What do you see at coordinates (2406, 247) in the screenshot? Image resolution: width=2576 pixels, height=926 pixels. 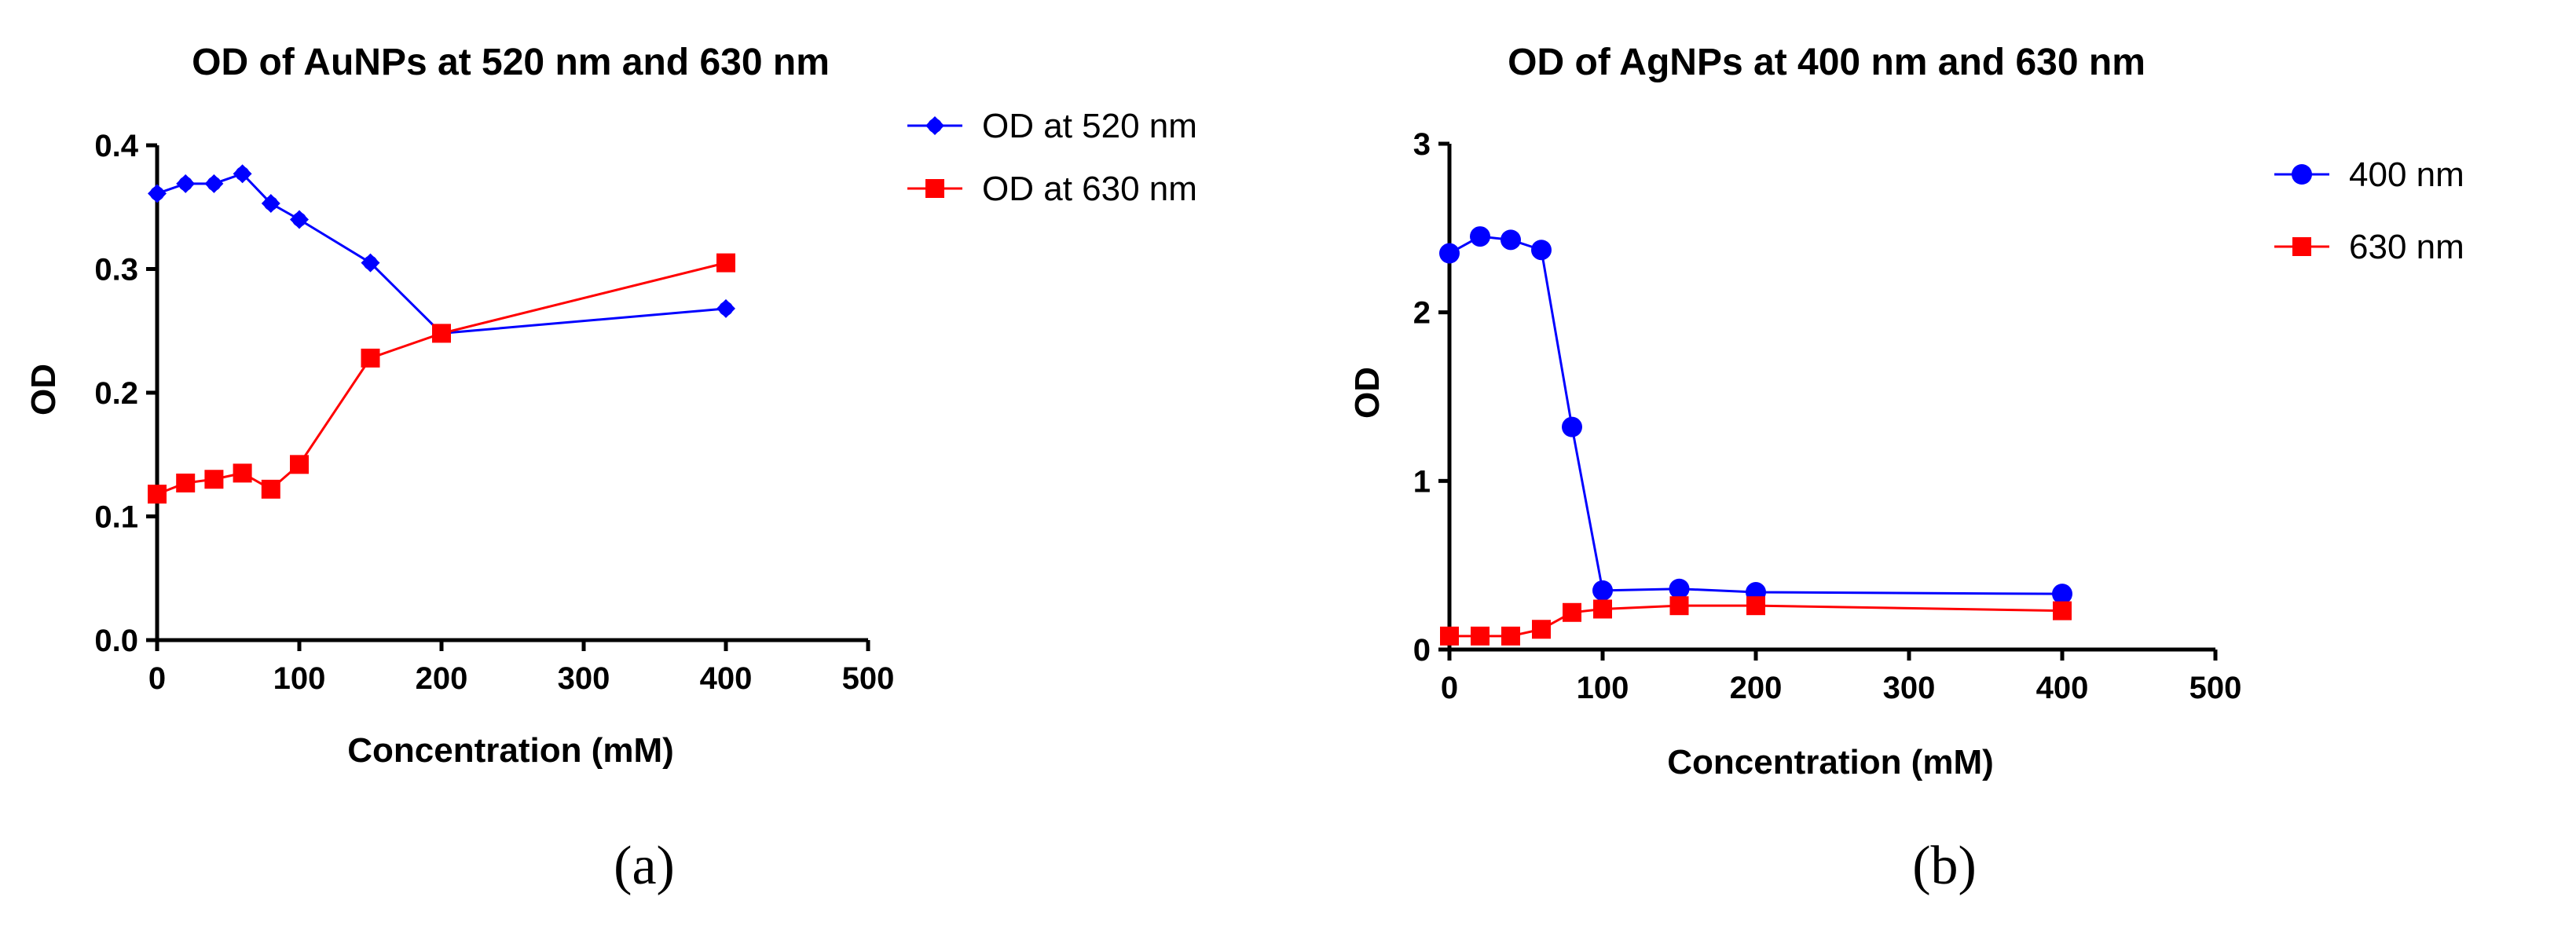 I see `chart-b-legend-label-2: 630 nm` at bounding box center [2406, 247].